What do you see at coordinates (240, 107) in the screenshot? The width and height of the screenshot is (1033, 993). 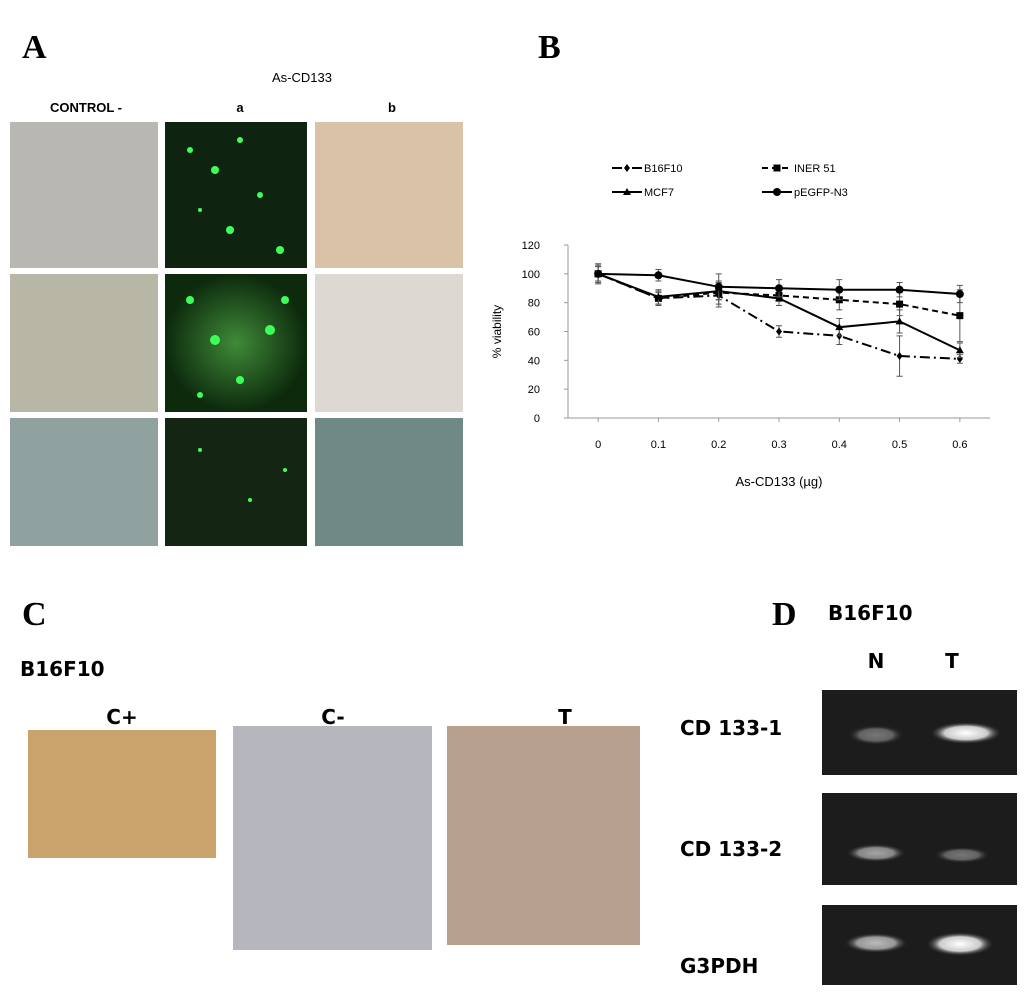 I see `column-header: a` at bounding box center [240, 107].